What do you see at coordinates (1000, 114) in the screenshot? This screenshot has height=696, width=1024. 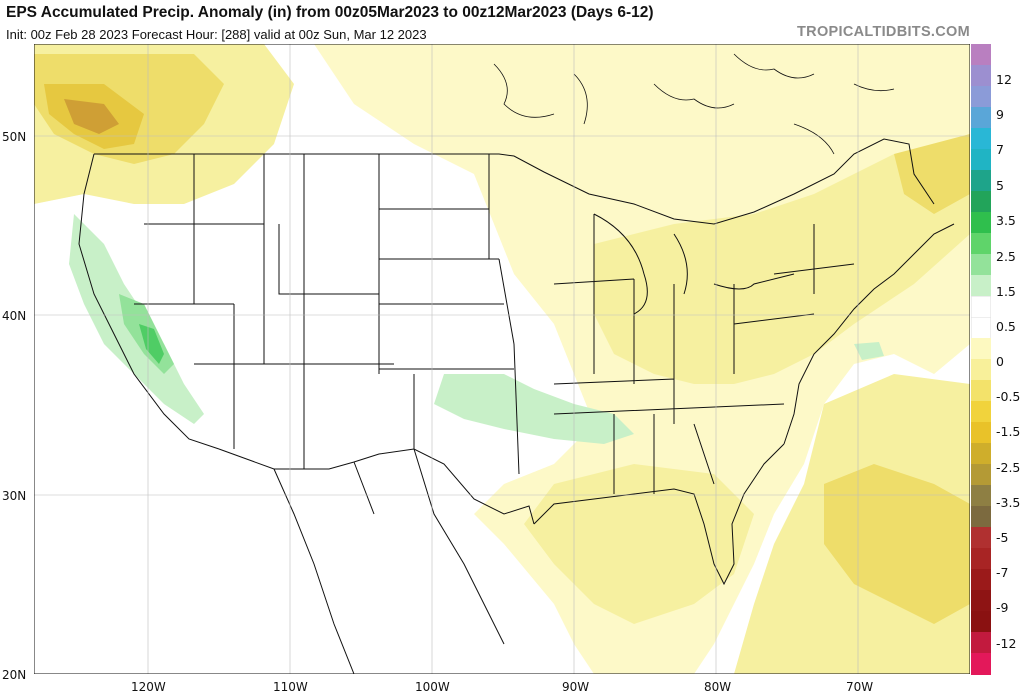 I see `colorbar-label: 9` at bounding box center [1000, 114].